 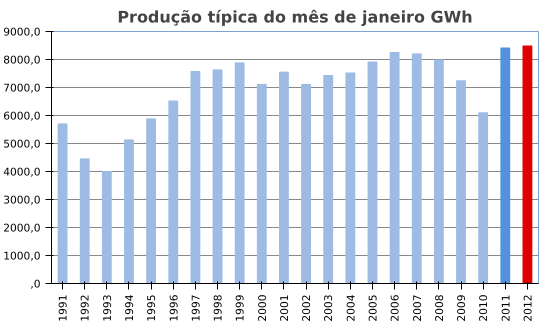 I want to click on x-tick-label: 2006, so click(x=395, y=308).